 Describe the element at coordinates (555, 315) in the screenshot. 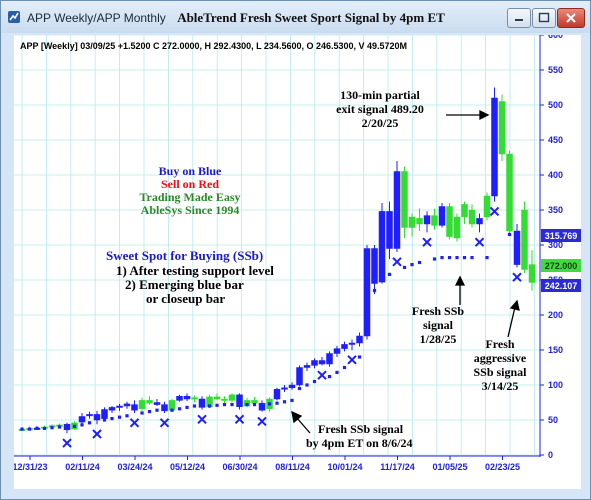

I see `y-tick-label: 200` at that location.